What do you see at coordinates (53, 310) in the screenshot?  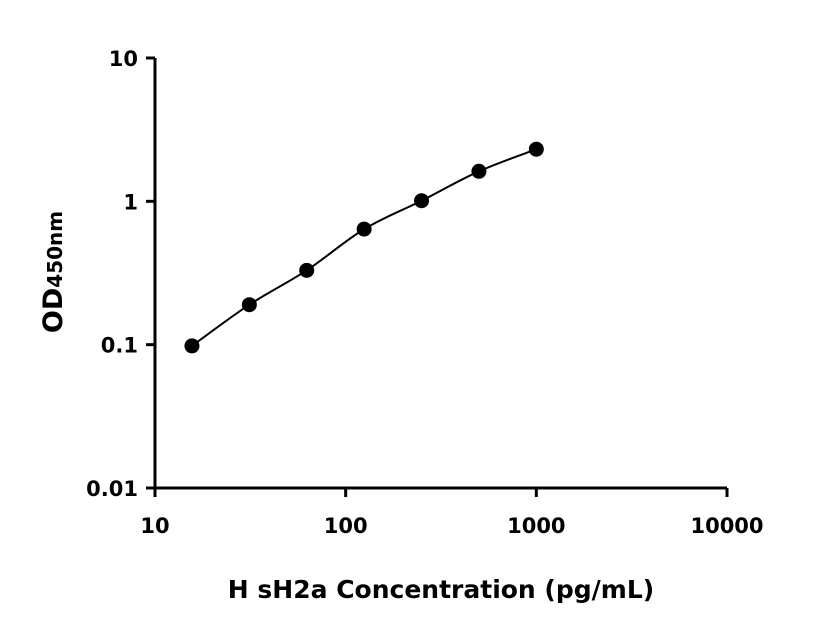 I see `y-axis-label-main: OD` at bounding box center [53, 310].